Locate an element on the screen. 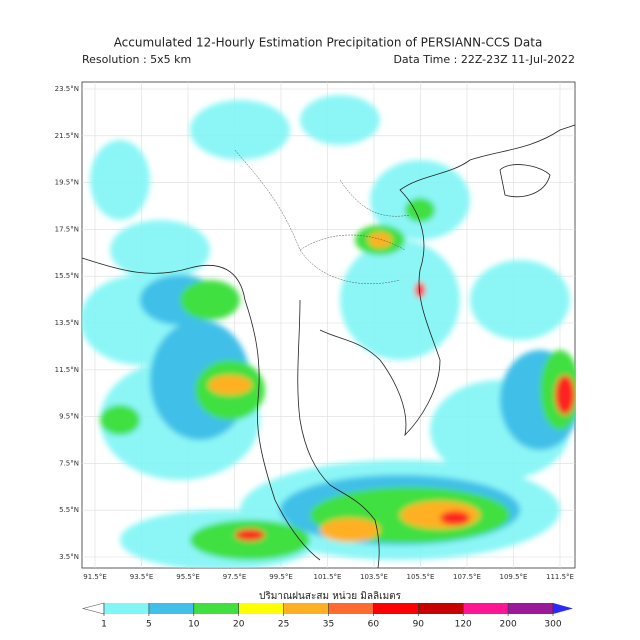 The width and height of the screenshot is (640, 640). lon-label: 109.5°E is located at coordinates (514, 577).